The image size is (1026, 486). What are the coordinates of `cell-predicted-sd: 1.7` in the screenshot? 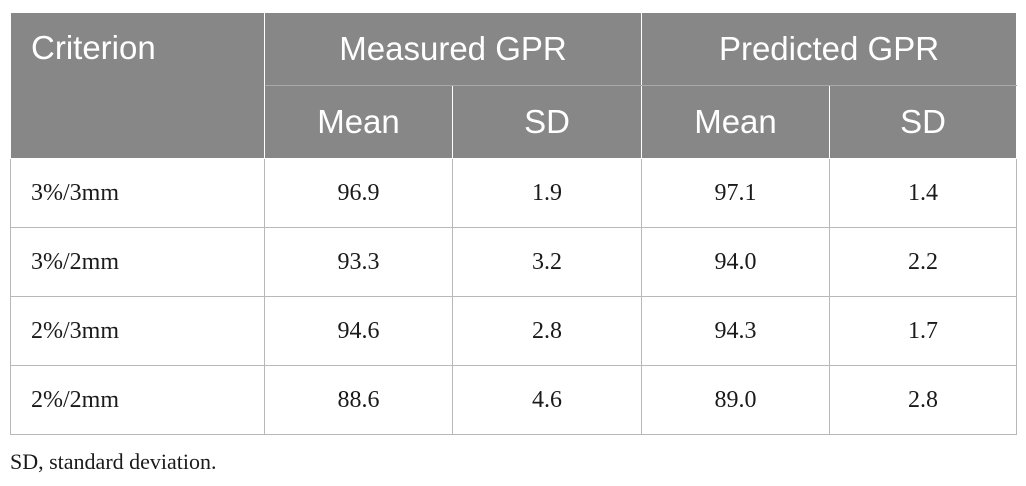 It's located at (923, 331).